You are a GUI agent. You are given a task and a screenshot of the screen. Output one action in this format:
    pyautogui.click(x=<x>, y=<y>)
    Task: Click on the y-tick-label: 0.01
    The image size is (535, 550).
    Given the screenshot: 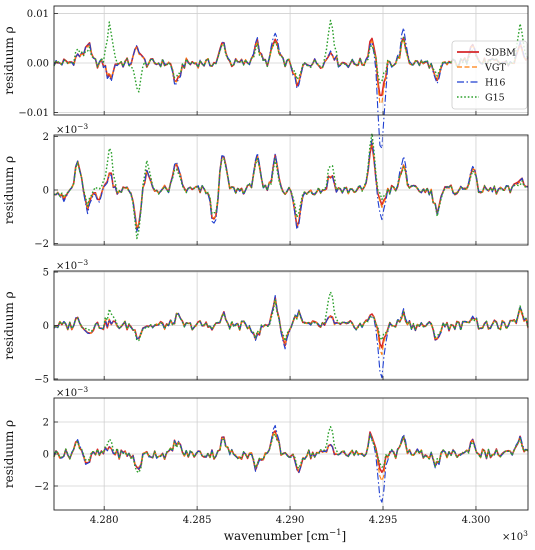 What is the action you would take?
    pyautogui.click(x=38, y=14)
    